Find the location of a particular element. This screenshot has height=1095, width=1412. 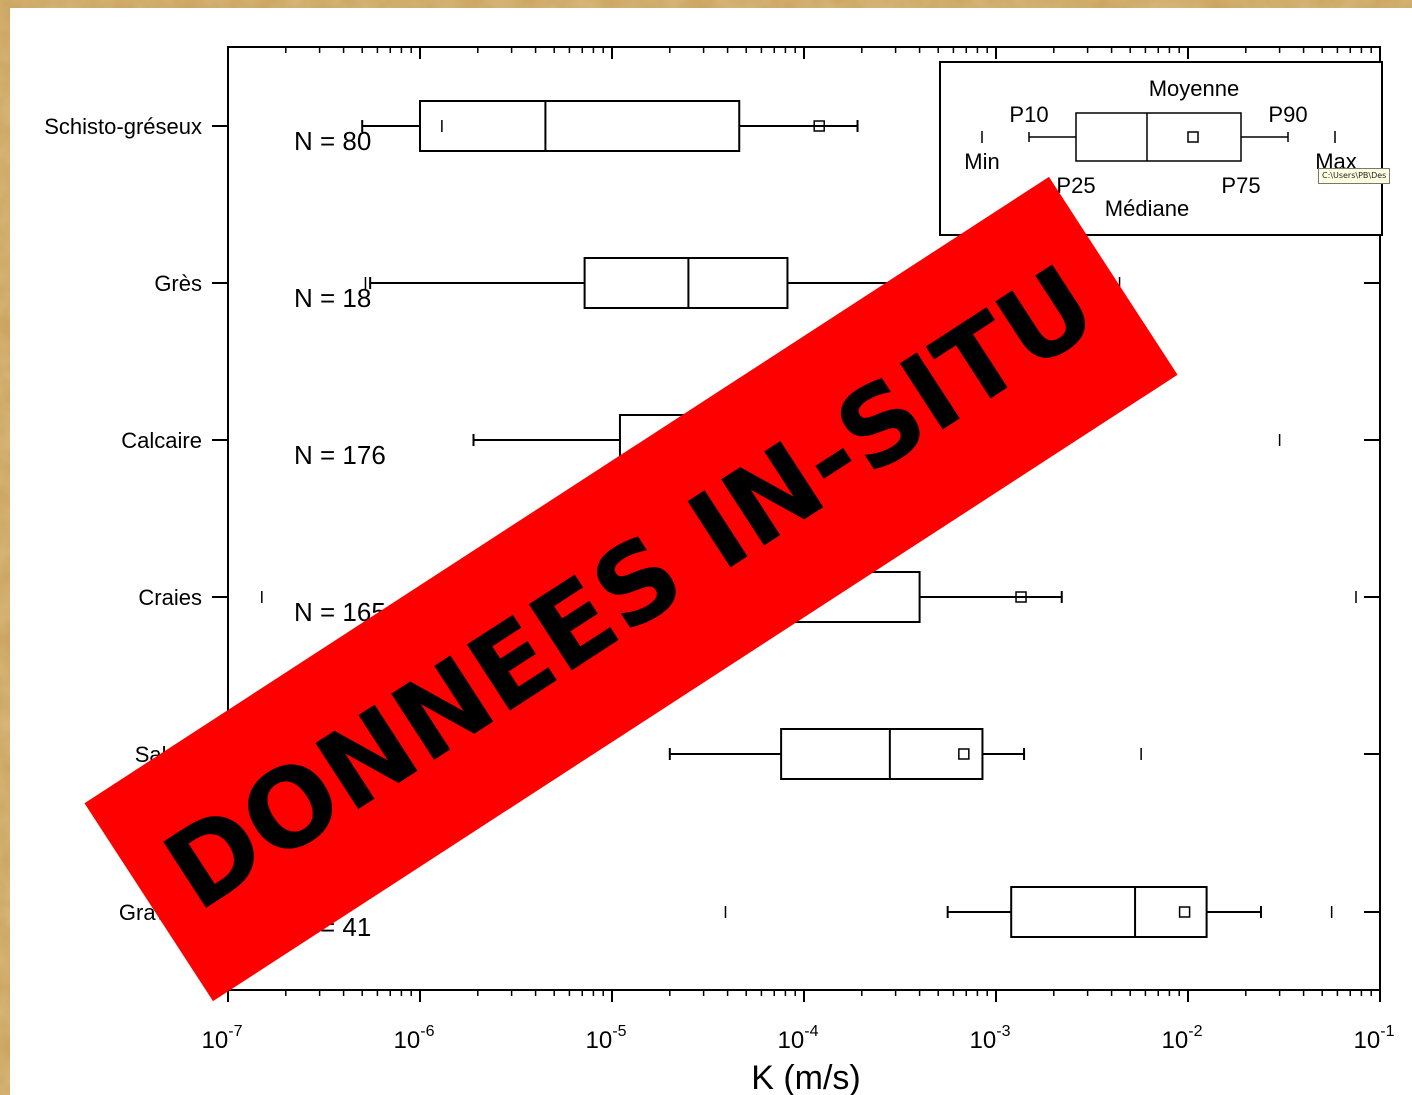

x-axis-label: K (m/s) is located at coordinates (806, 1077).